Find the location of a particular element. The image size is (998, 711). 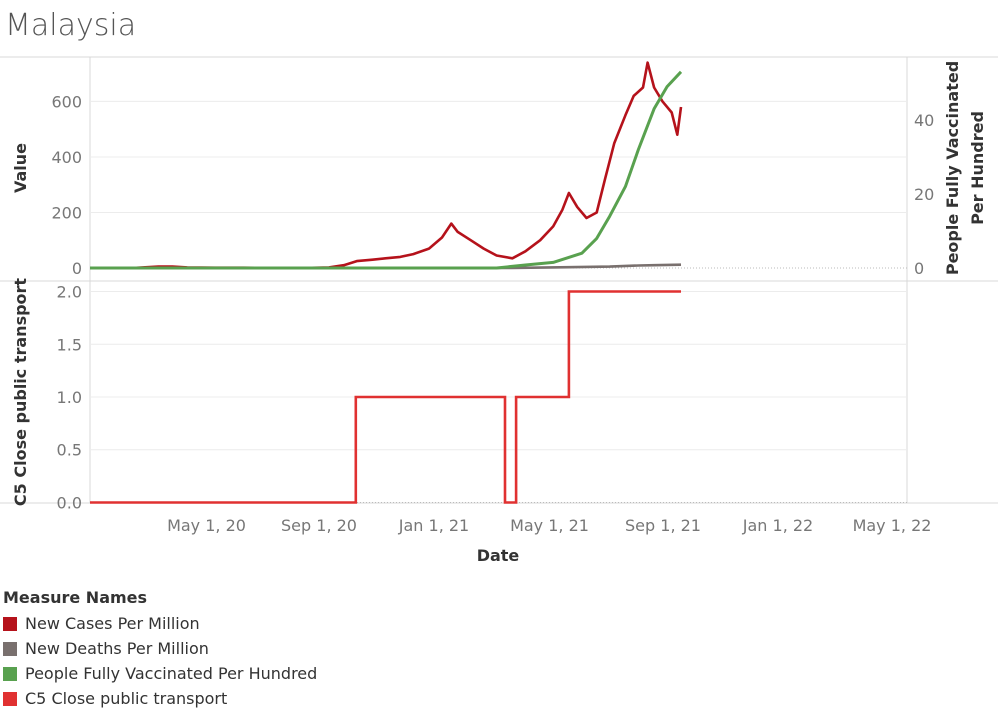

top-left-tick-label: 600 is located at coordinates (66, 101).